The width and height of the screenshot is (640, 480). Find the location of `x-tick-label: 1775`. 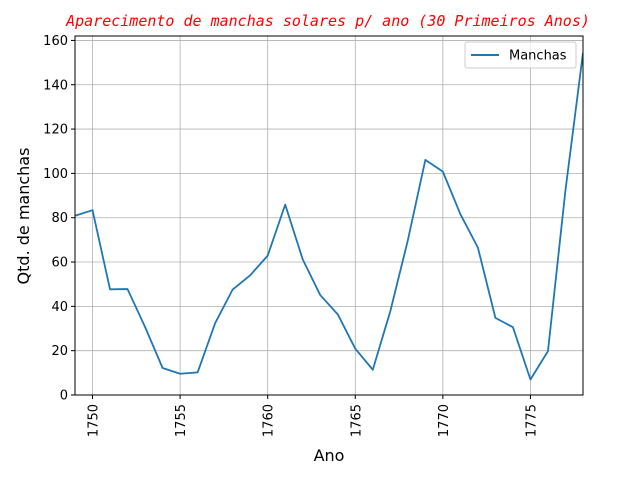

x-tick-label: 1775 is located at coordinates (531, 420).